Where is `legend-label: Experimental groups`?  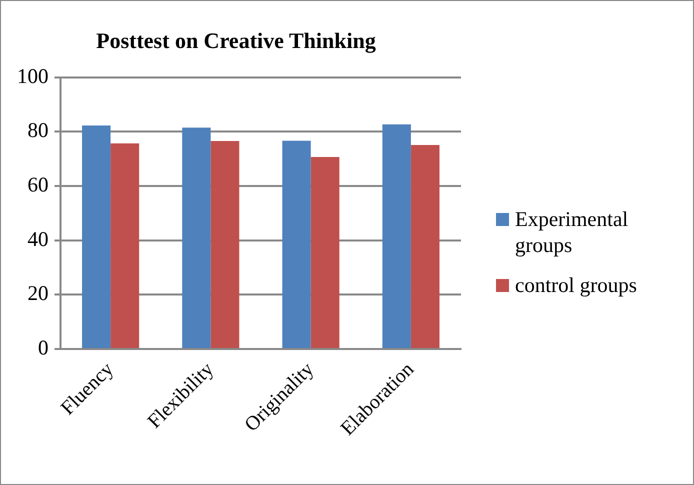
legend-label: Experimental groups is located at coordinates (572, 232).